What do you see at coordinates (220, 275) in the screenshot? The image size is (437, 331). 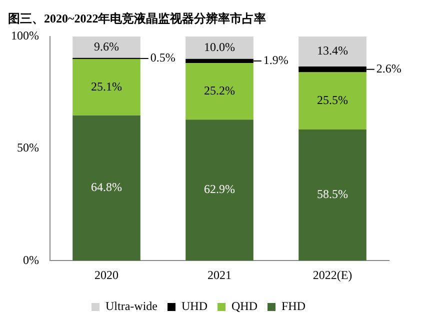 I see `x-tick-label: 2021` at bounding box center [220, 275].